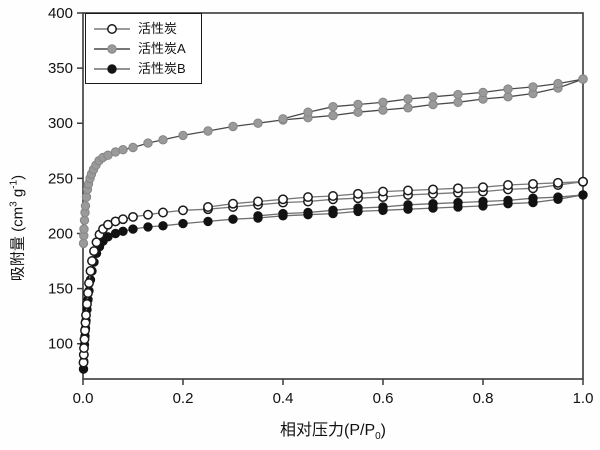 The width and height of the screenshot is (600, 450). I want to click on x-tick-label: 0.8, so click(483, 398).